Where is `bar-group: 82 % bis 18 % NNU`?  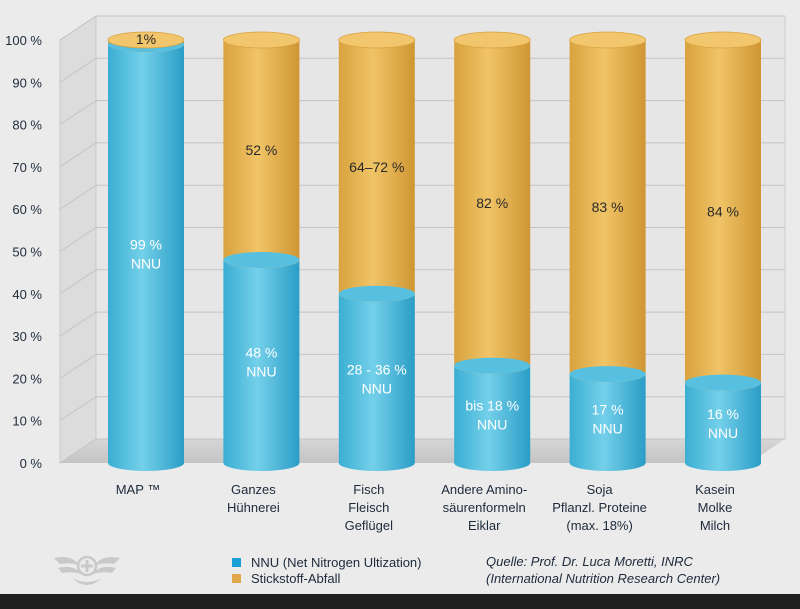 bar-group: 82 % bis 18 % NNU is located at coordinates (492, 251).